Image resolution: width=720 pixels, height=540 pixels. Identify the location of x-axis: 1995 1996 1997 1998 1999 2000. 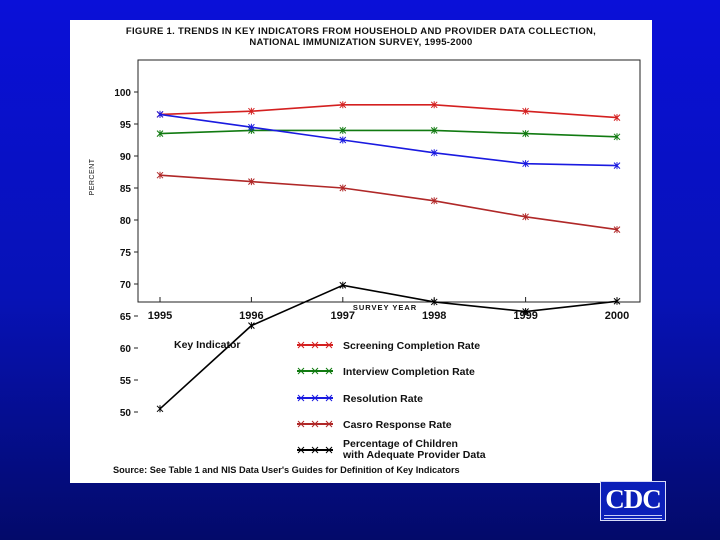
(388, 309).